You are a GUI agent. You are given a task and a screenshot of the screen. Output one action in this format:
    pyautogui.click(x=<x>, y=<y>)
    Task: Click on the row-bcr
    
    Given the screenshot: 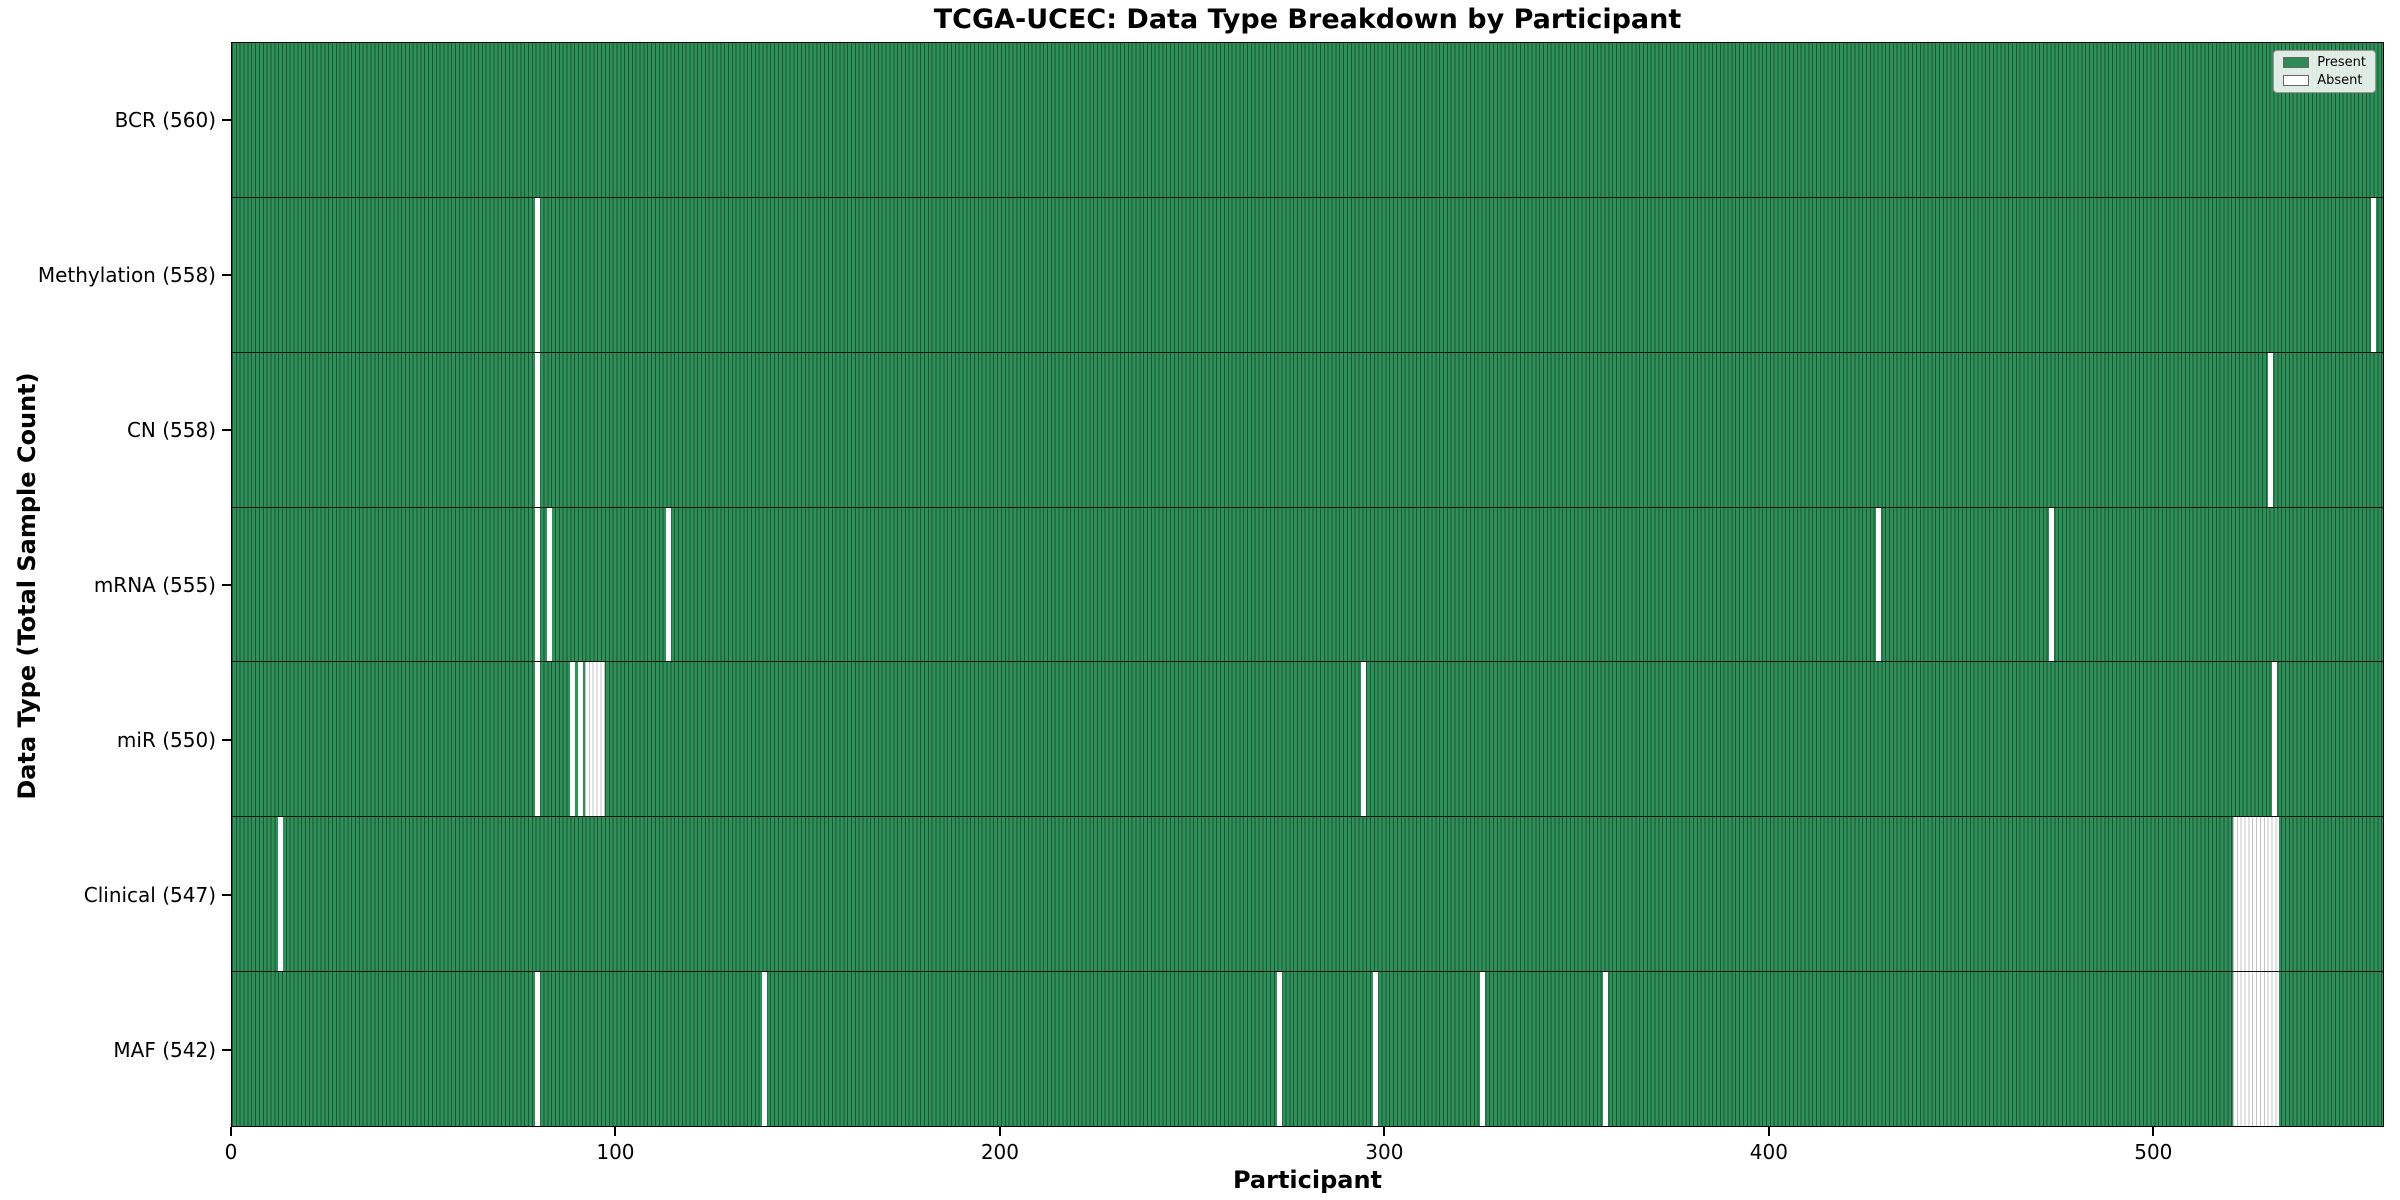 What is the action you would take?
    pyautogui.click(x=1307, y=120)
    